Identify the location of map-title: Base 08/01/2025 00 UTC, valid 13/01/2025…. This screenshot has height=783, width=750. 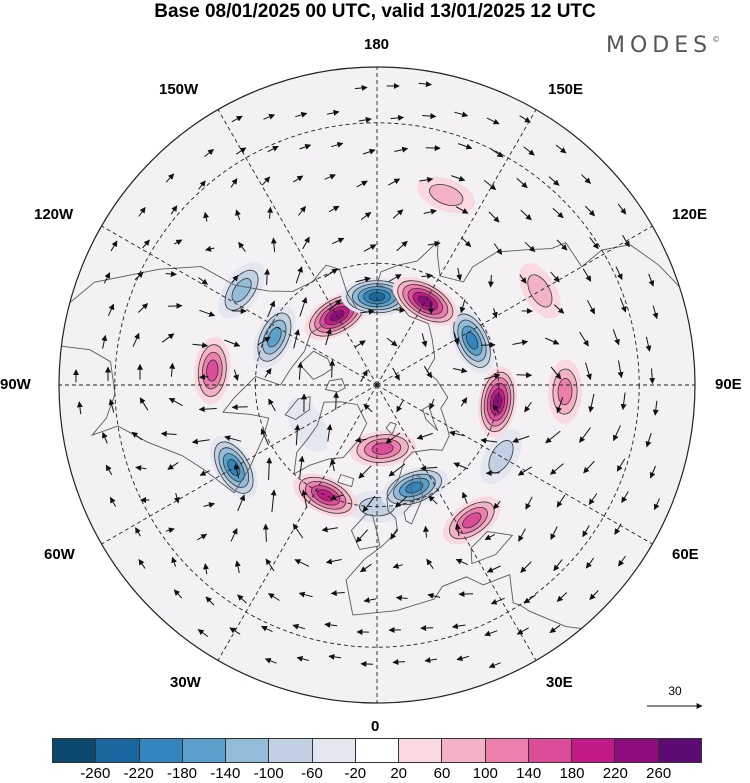
(375, 11).